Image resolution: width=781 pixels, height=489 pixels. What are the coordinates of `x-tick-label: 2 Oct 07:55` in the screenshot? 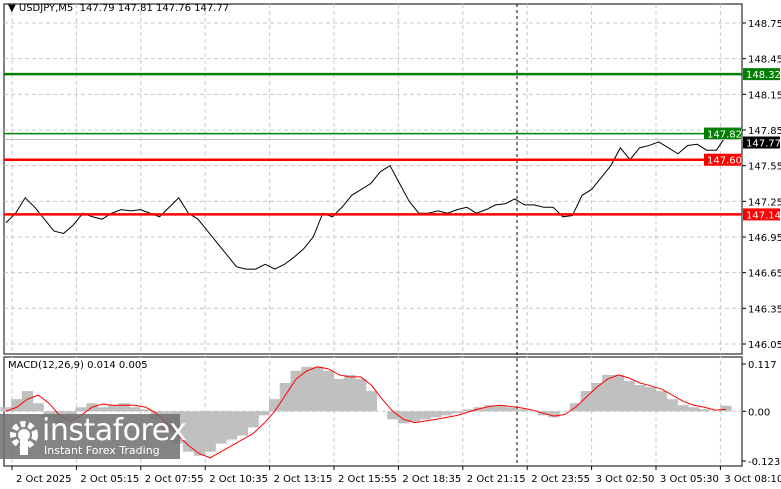 It's located at (174, 479).